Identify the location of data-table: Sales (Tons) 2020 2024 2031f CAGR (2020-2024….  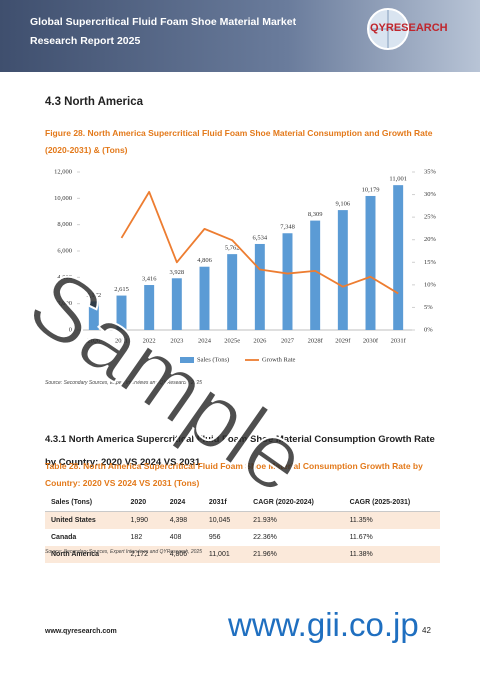
(242, 528).